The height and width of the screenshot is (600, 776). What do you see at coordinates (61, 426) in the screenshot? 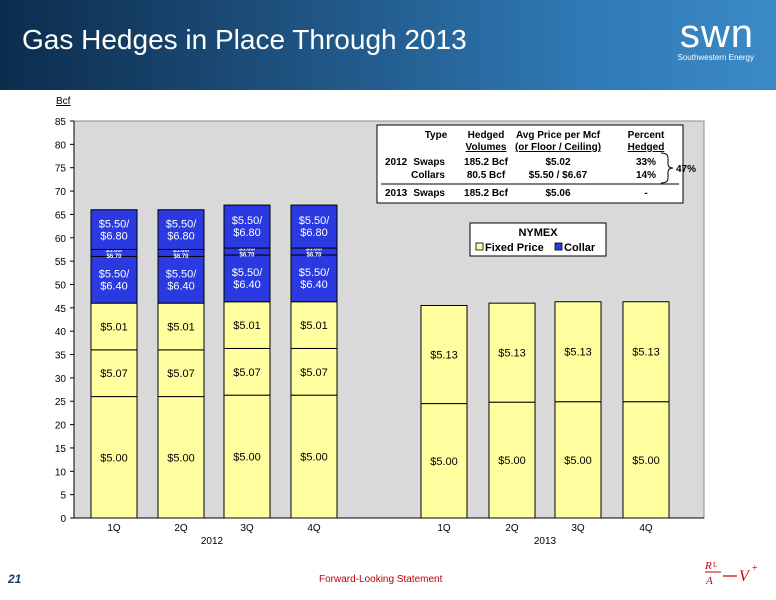
I see `y-tick-label: 20` at bounding box center [61, 426].